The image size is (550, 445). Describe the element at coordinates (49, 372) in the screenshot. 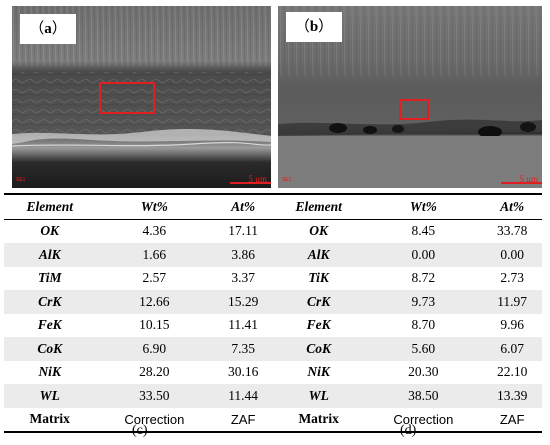

I see `cell-el-c: NiK` at that location.